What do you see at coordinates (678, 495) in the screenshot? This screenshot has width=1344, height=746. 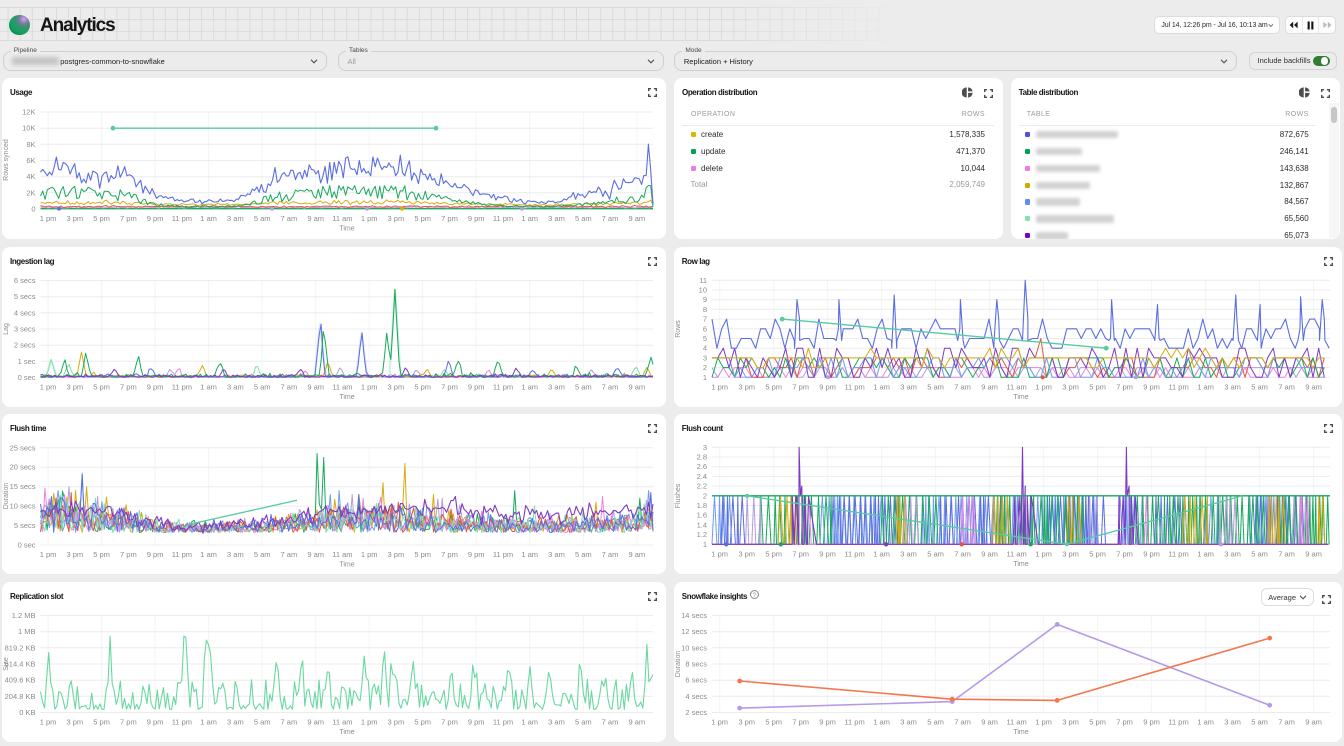 I see `svg-text: Flushes` at bounding box center [678, 495].